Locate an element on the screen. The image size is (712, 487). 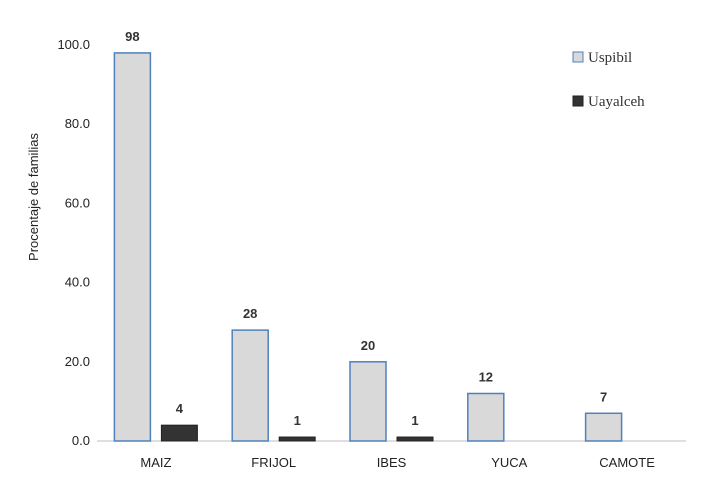
x-tick-label-camote: CAMOTE is located at coordinates (627, 462).